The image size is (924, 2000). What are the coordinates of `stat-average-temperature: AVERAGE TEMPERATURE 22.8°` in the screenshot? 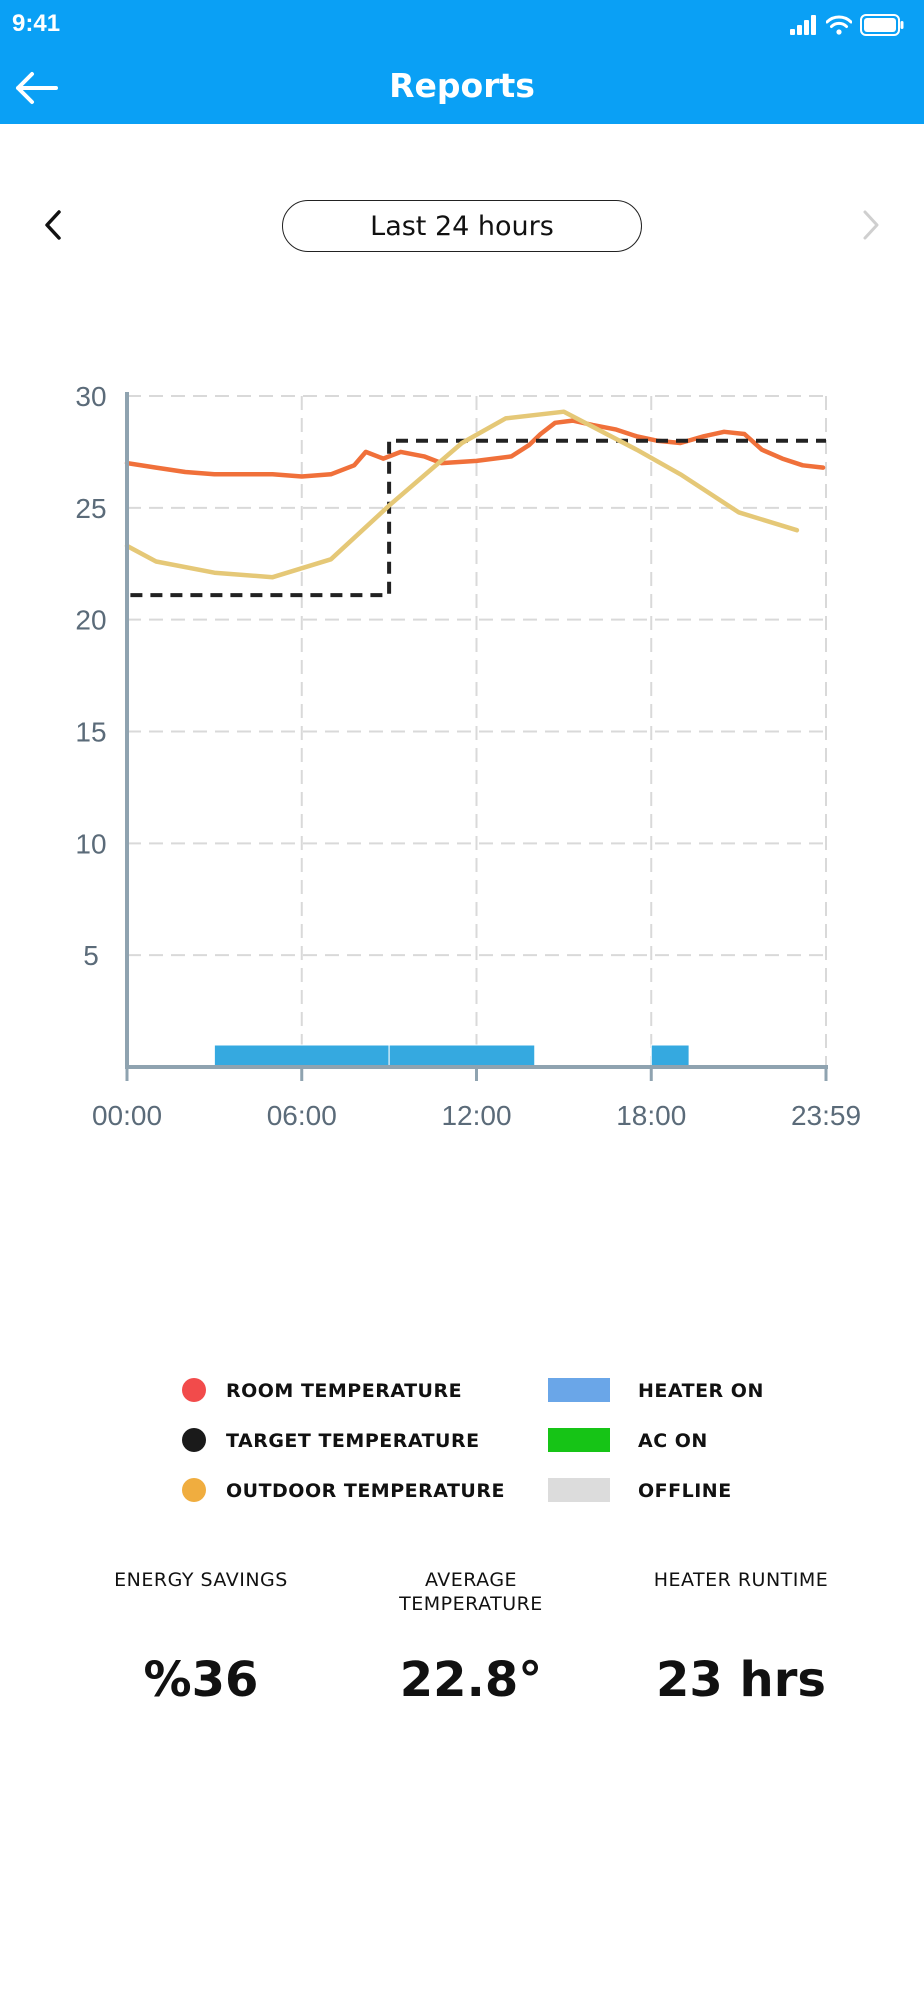 It's located at (471, 1638).